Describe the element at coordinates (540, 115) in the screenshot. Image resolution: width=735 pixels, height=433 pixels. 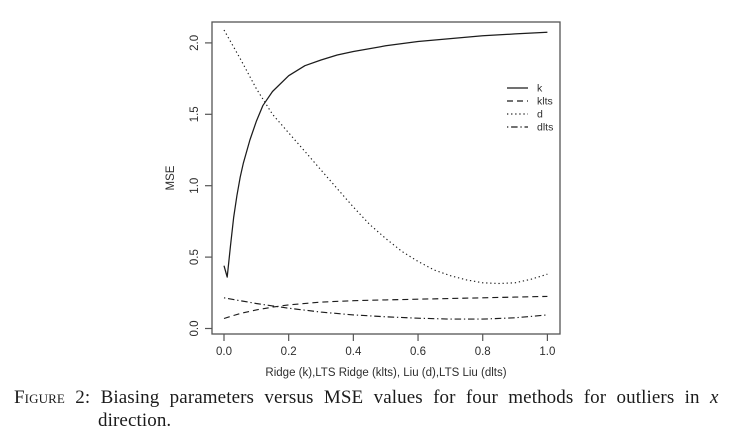
I see `legend-label-d: d` at that location.